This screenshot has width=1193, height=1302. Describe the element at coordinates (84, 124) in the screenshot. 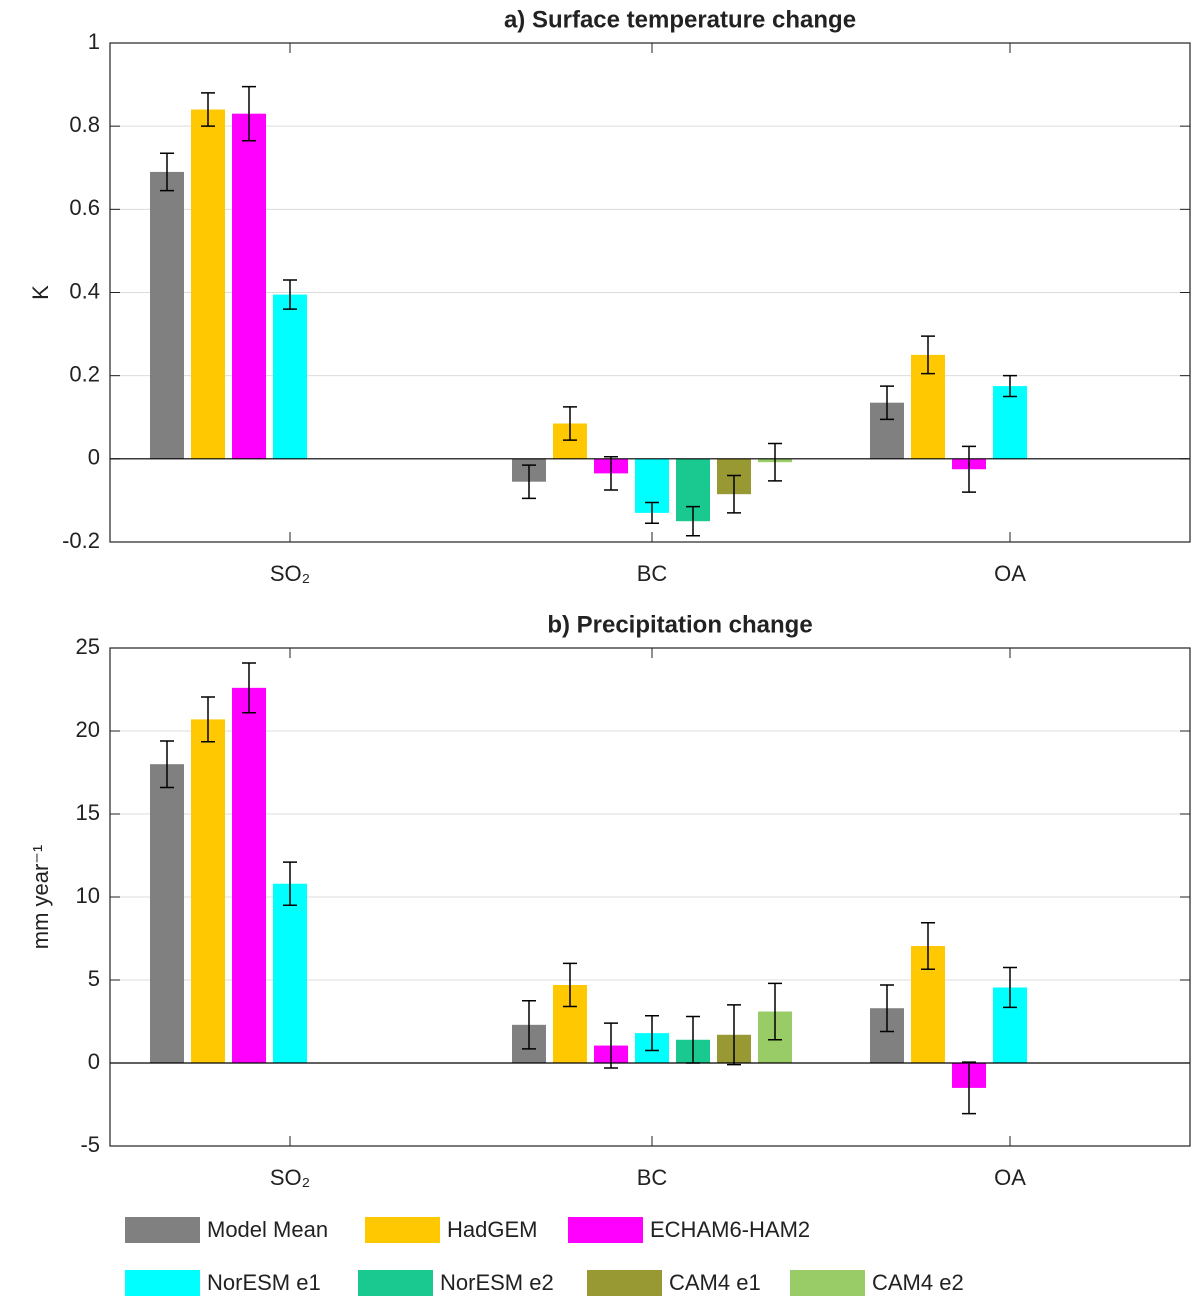

I see `y-tick-label: 0.8` at that location.